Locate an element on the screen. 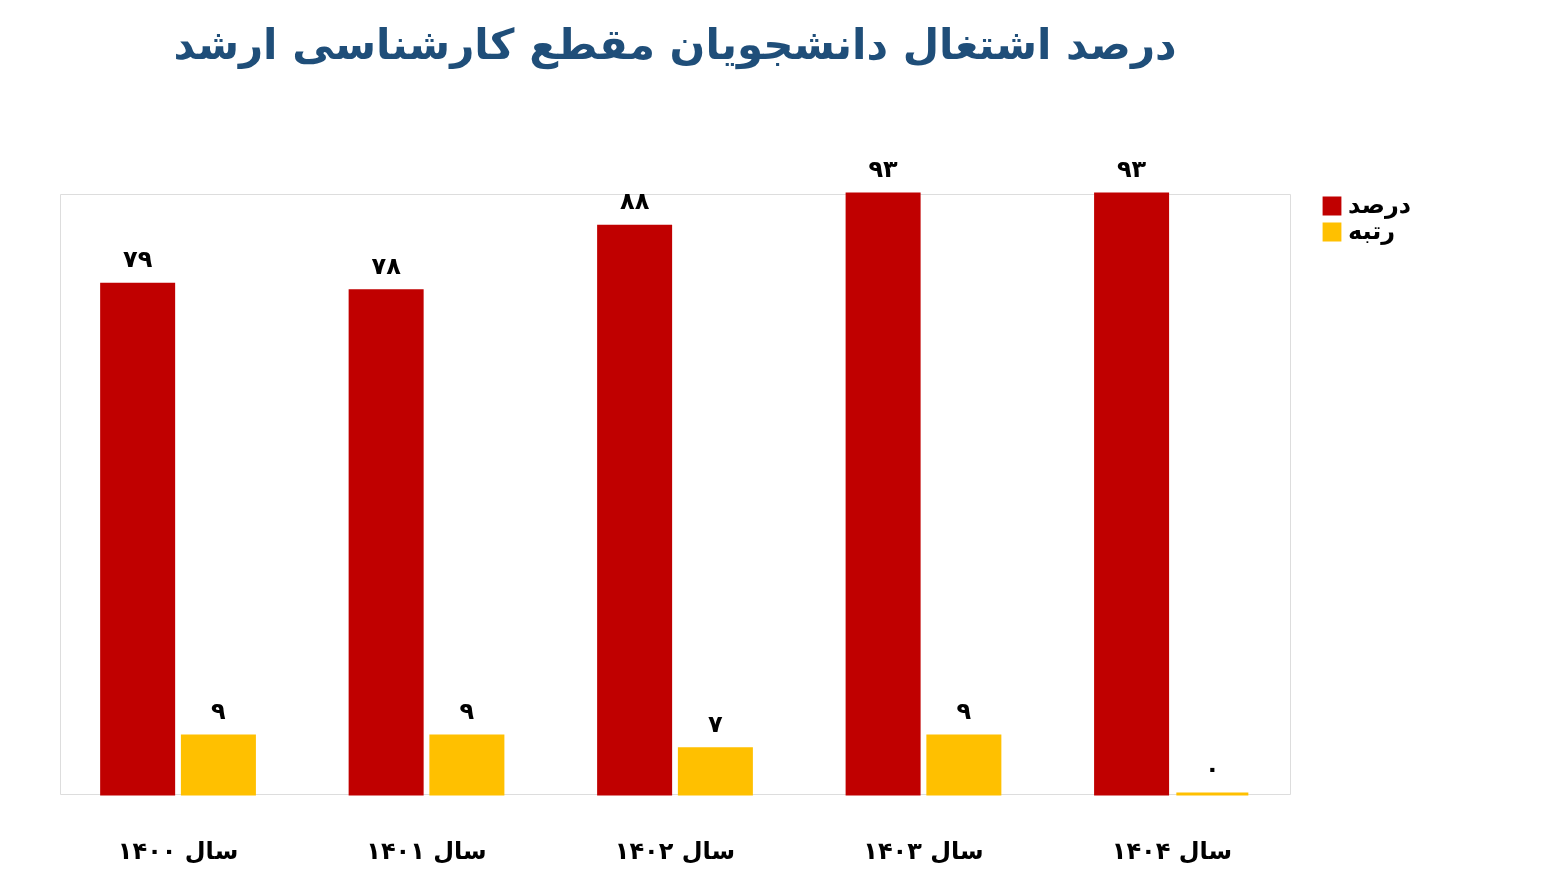 This screenshot has width=1562, height=886. chart-title: درصد اشتغال دانشجویان مقطع کارشناسی ارشد is located at coordinates (675, 45).